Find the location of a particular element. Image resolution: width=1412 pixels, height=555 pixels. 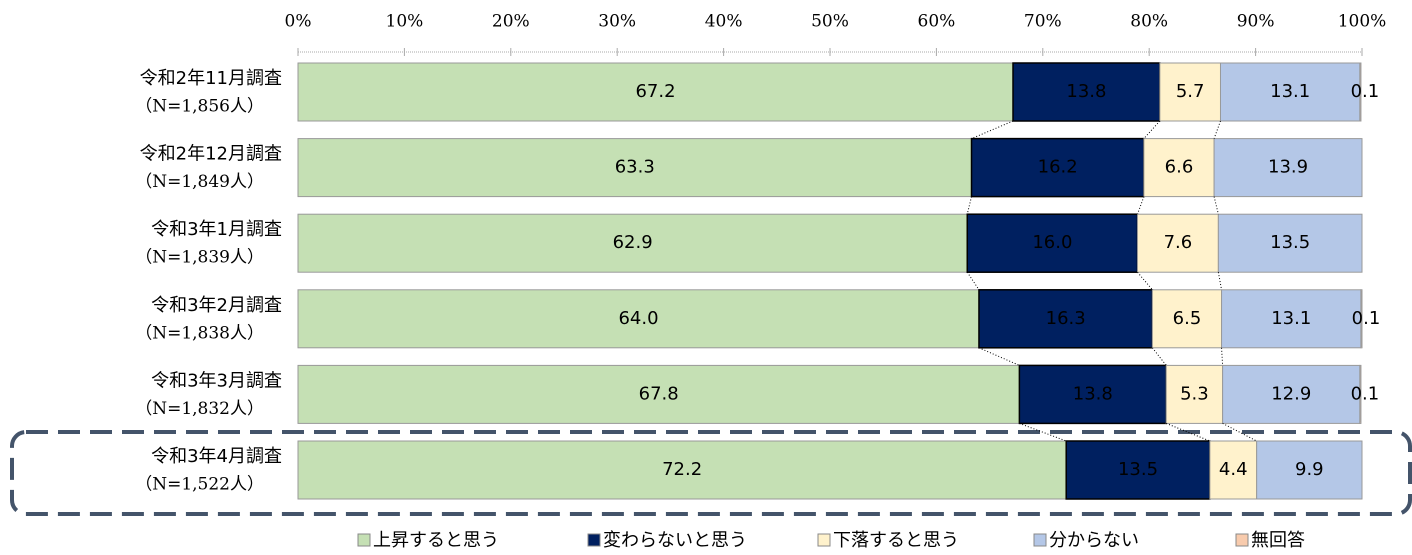

value-label: 6.6 is located at coordinates (1179, 167).